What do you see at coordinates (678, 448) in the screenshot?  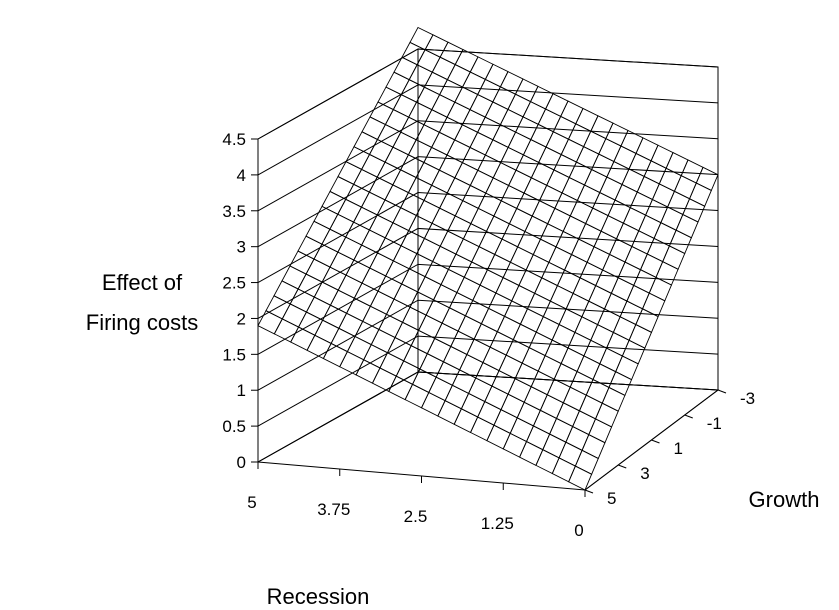 I see `y-tick-label: 1` at bounding box center [678, 448].